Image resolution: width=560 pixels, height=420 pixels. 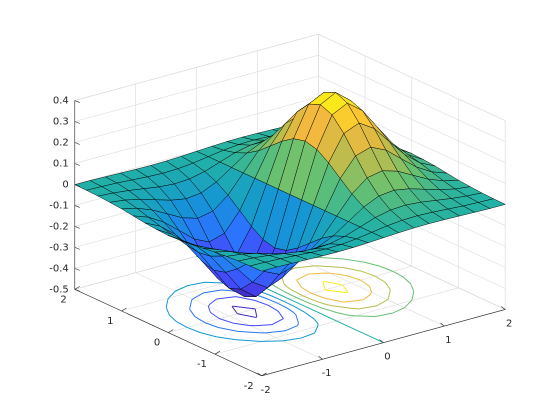 I want to click on z-tick-label: 0.3, so click(x=61, y=122).